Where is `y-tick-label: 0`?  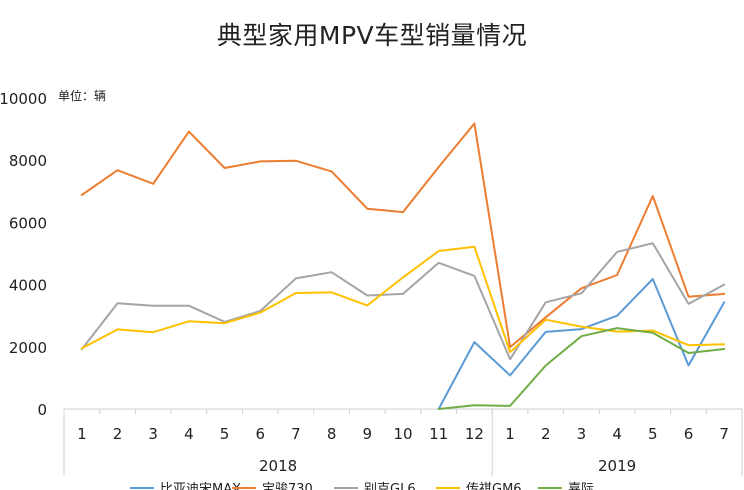 y-tick-label: 0 is located at coordinates (42, 410).